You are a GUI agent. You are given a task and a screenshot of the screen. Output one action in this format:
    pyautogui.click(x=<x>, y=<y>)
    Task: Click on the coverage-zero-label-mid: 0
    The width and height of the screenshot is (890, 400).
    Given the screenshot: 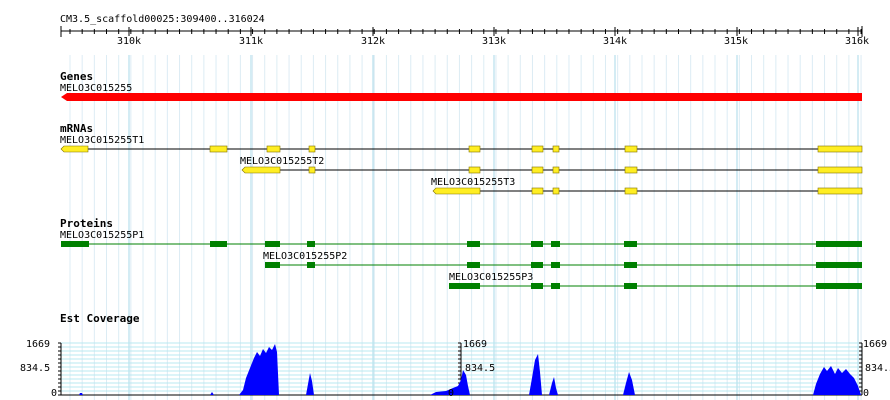 What is the action you would take?
    pyautogui.click(x=451, y=393)
    